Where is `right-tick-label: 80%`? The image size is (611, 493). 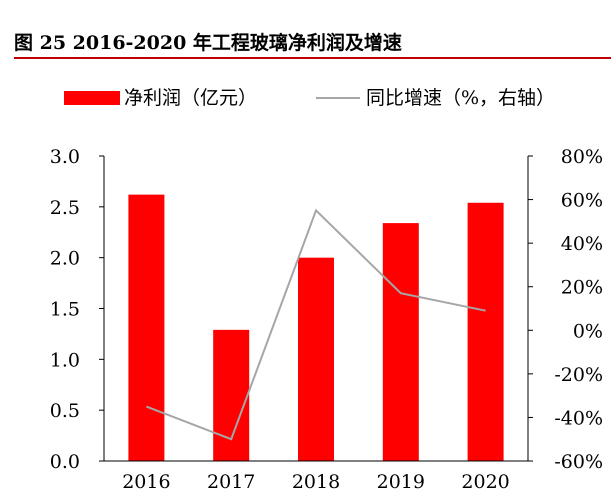
right-tick-label: 80% is located at coordinates (582, 157).